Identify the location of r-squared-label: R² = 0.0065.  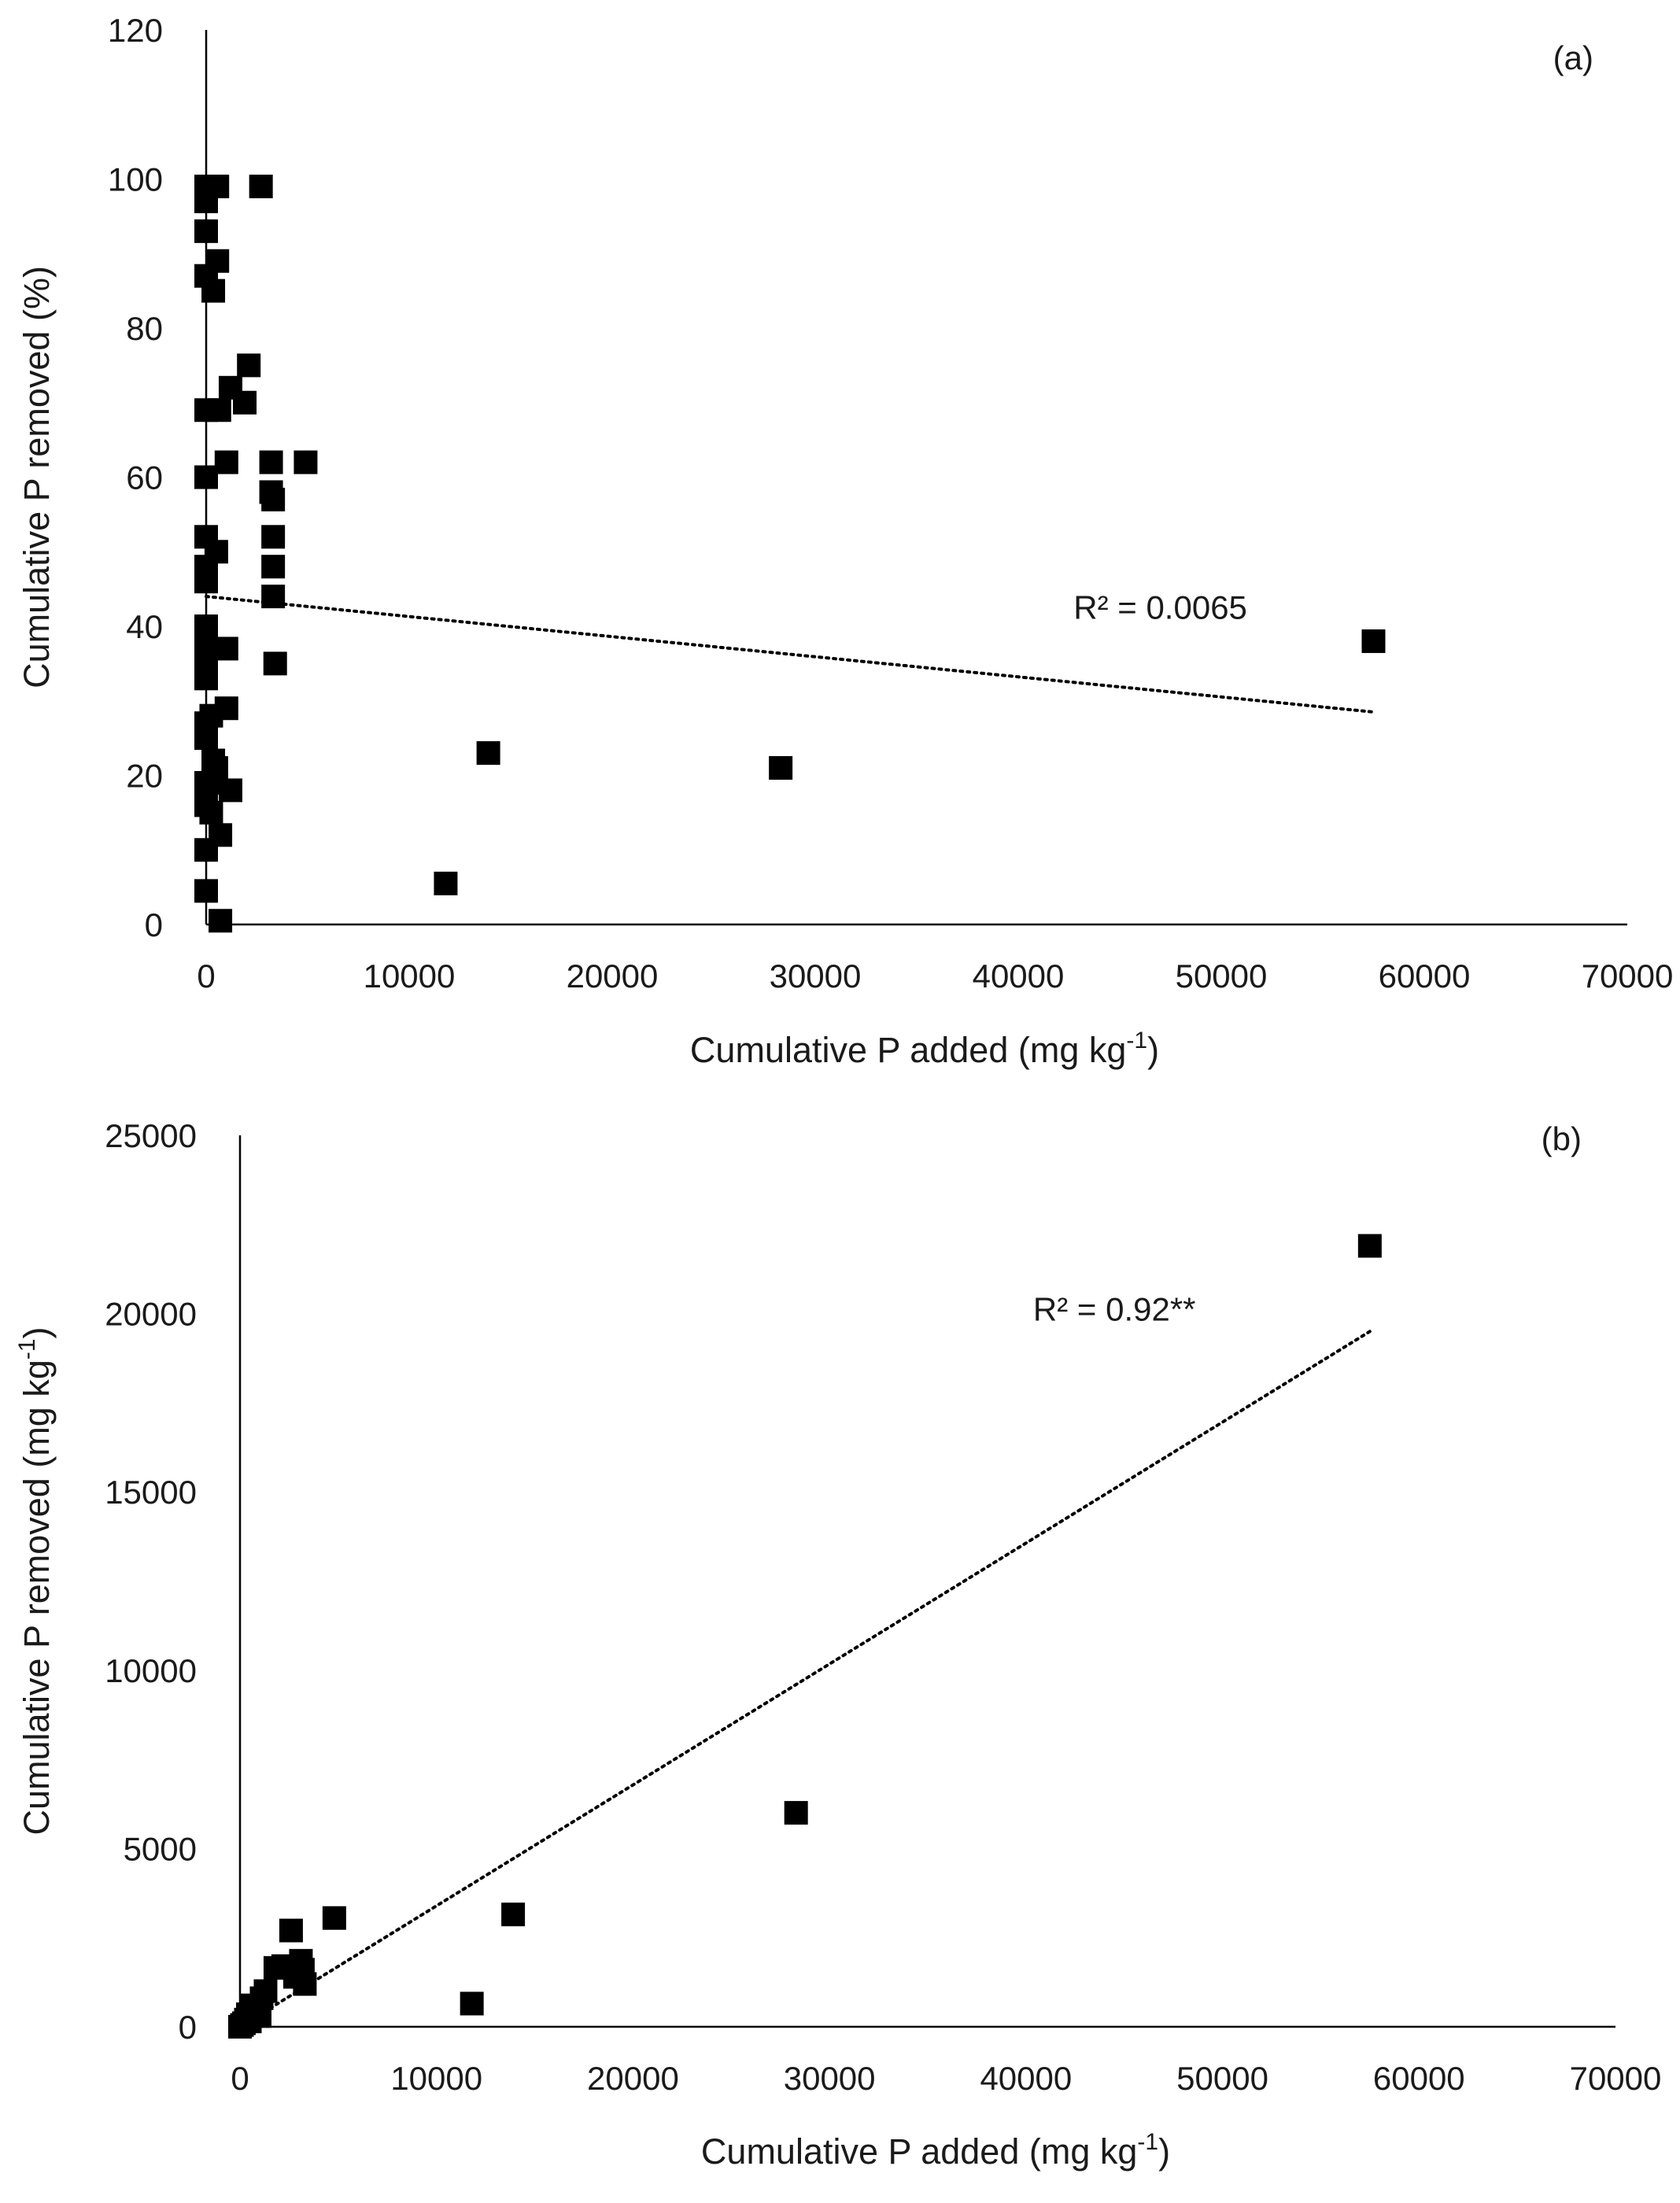
(1160, 607).